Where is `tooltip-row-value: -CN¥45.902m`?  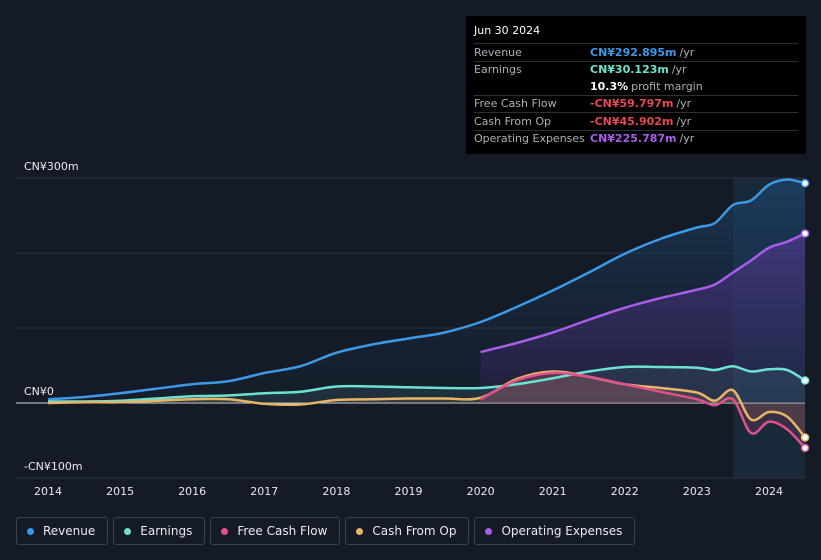 tooltip-row-value: -CN¥45.902m is located at coordinates (632, 121).